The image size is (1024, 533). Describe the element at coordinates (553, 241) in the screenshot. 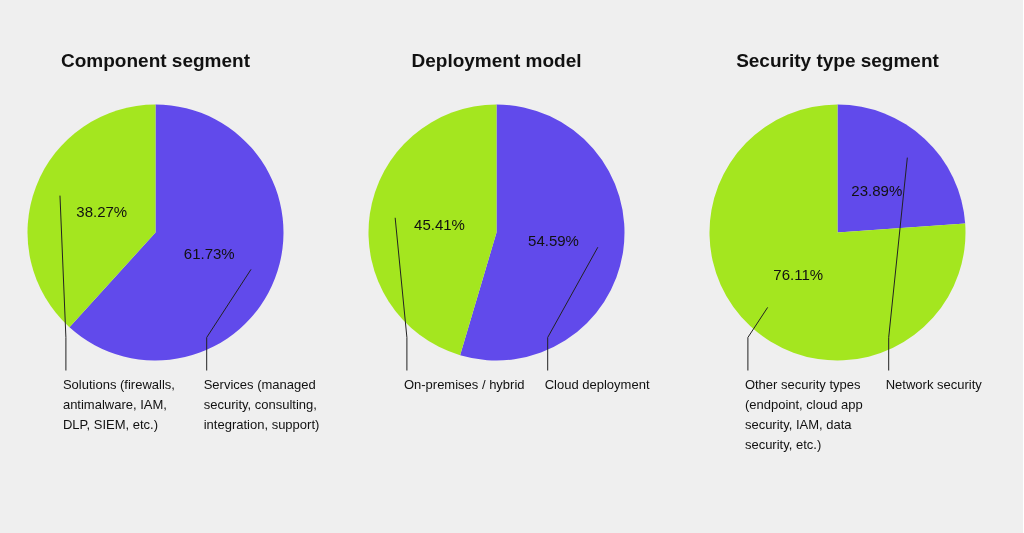

I see `data-label: 54.59%` at that location.